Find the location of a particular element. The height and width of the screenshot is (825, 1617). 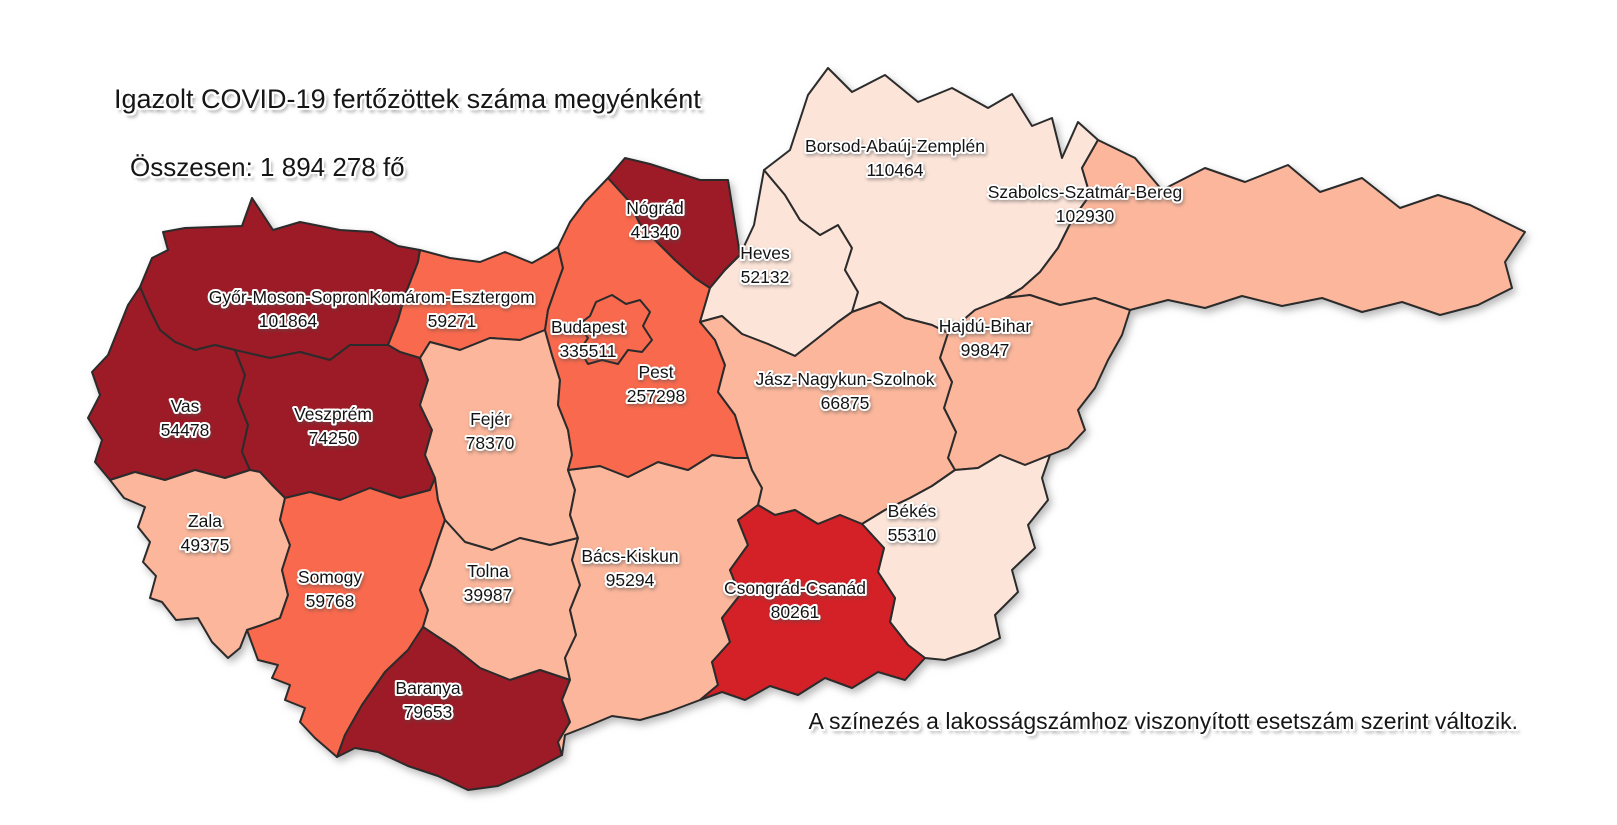

county-label: Jász-Nagykun-Szolnok is located at coordinates (845, 379).